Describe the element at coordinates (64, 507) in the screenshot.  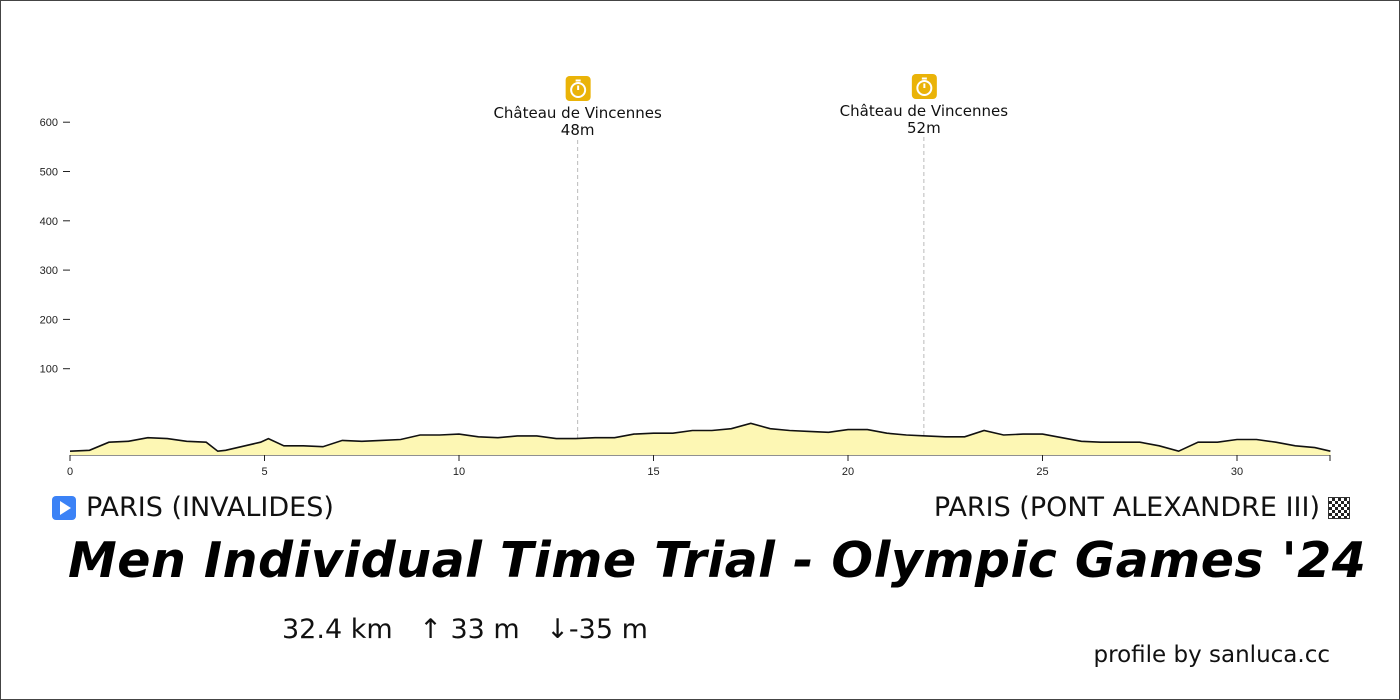
I see `play-icon` at that location.